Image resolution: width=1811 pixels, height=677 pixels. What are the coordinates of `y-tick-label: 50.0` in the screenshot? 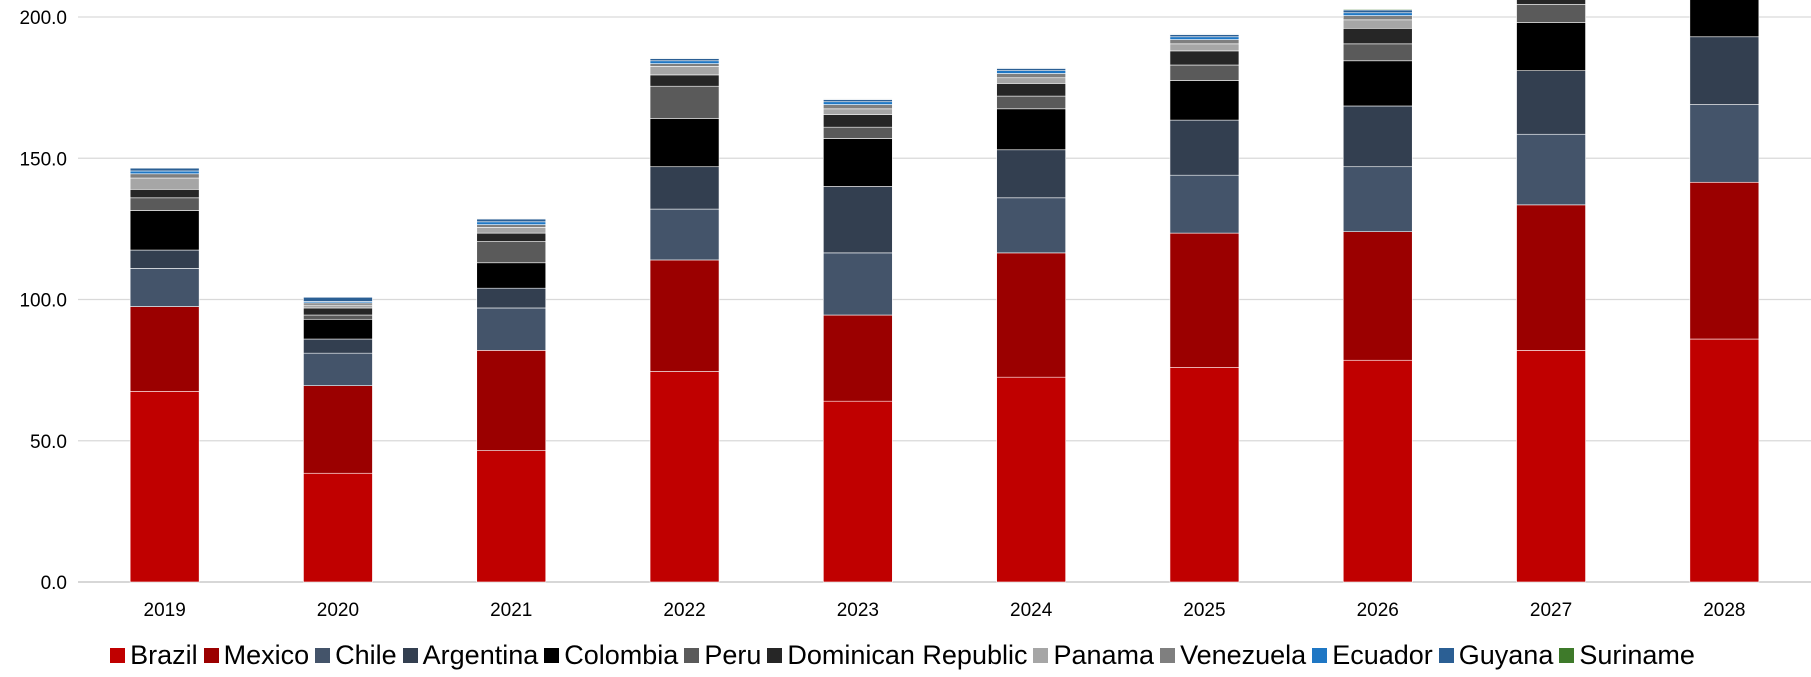 It's located at (48, 442).